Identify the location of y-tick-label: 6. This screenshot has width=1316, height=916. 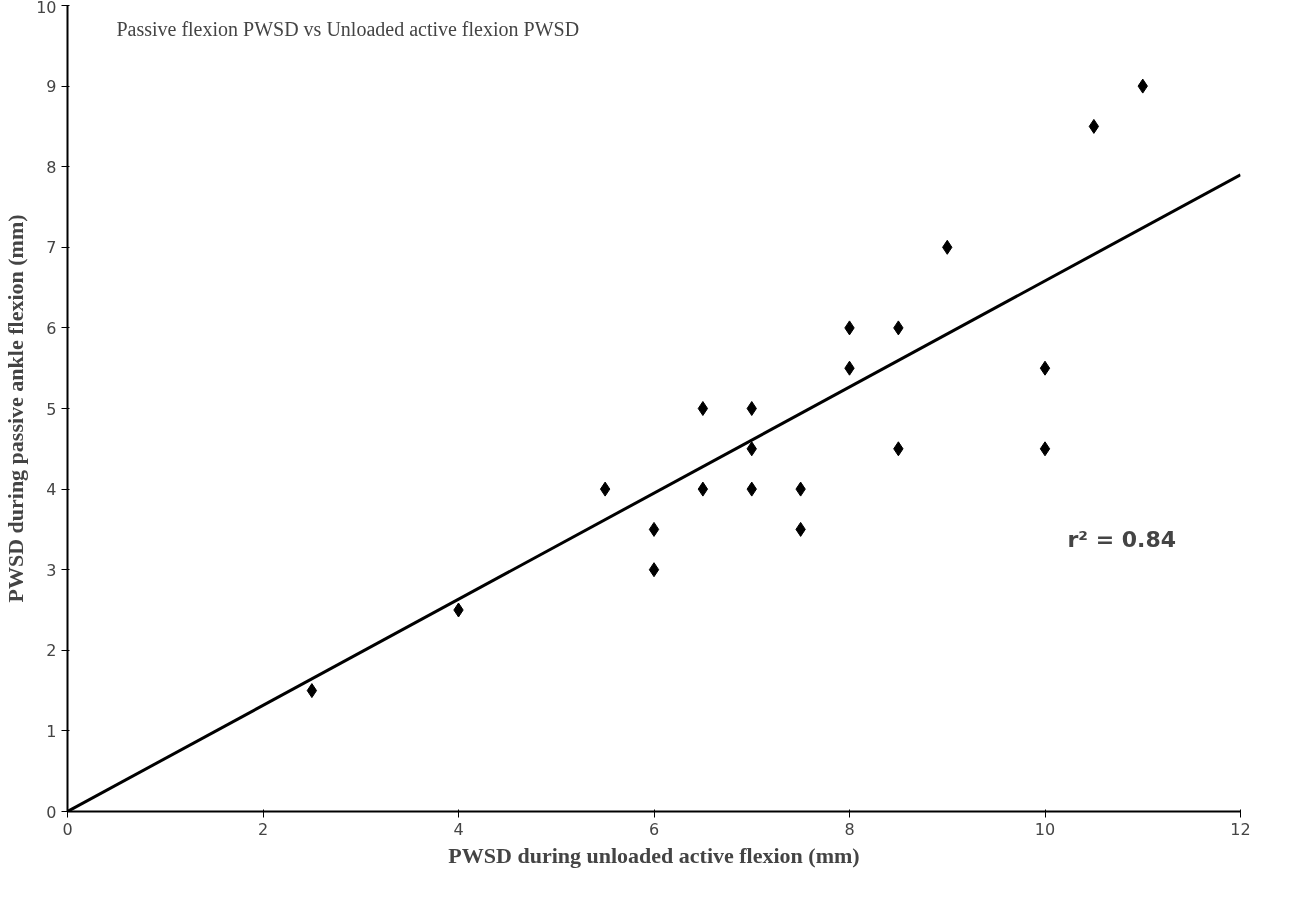
(51, 328).